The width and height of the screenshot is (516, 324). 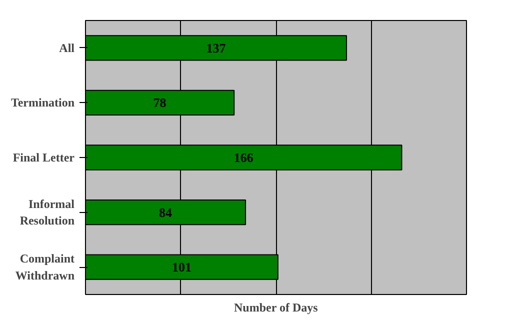 I want to click on y-tick-label: All, so click(x=67, y=47).